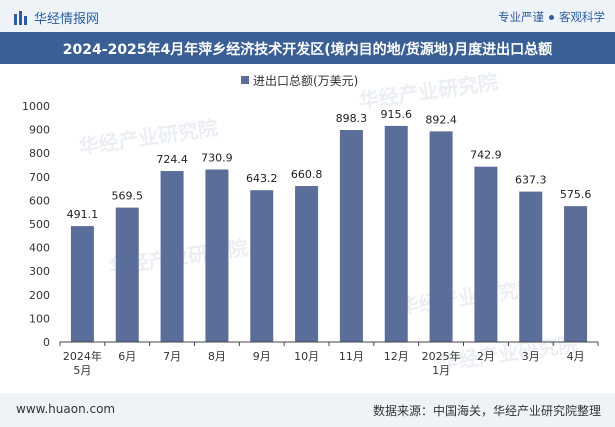 The width and height of the screenshot is (615, 427). Describe the element at coordinates (36, 106) in the screenshot. I see `y-tick-label: 1000` at that location.